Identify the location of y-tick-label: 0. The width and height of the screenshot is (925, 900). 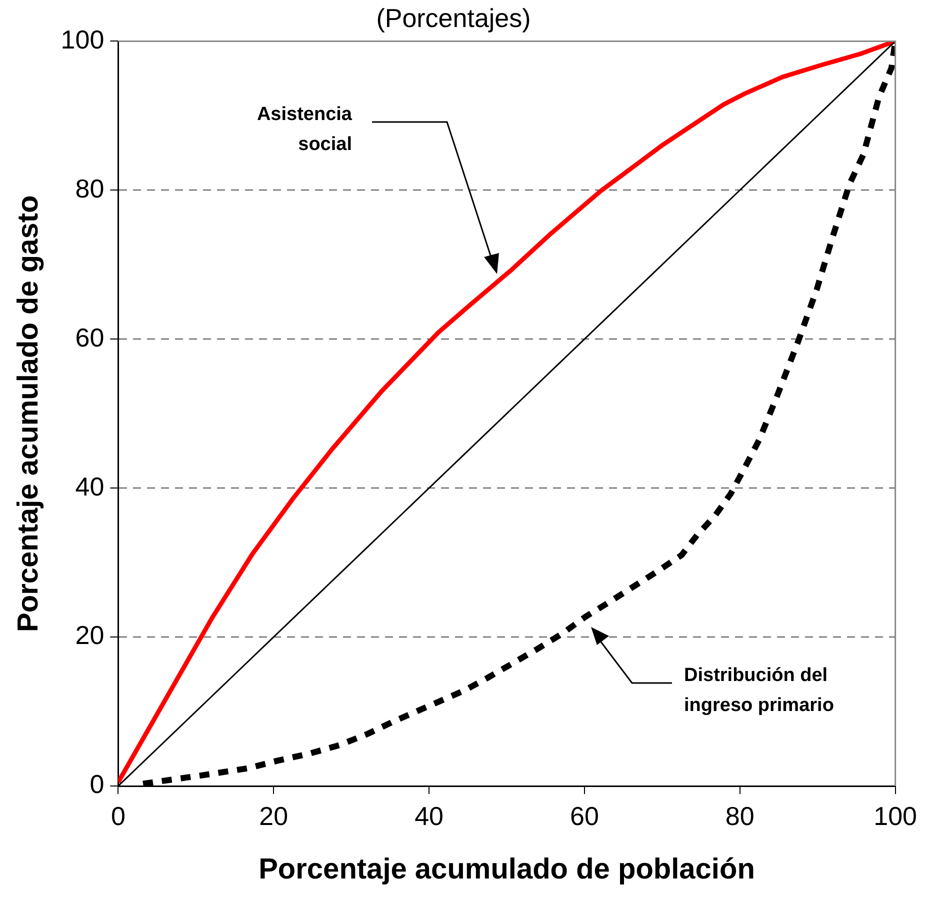
(97, 784).